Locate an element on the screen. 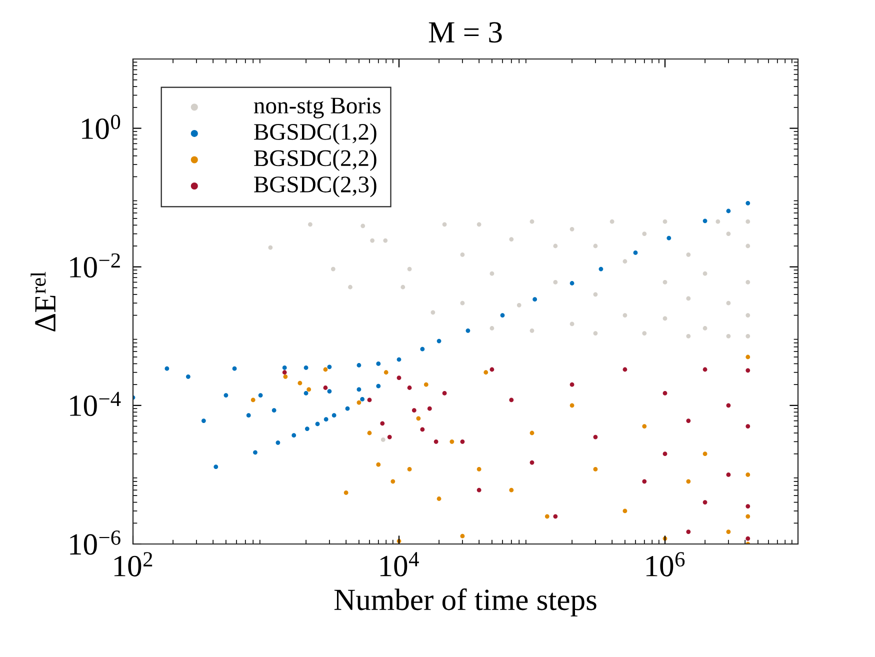 The image size is (875, 657). legend-label: non-stg Boris is located at coordinates (317, 108).